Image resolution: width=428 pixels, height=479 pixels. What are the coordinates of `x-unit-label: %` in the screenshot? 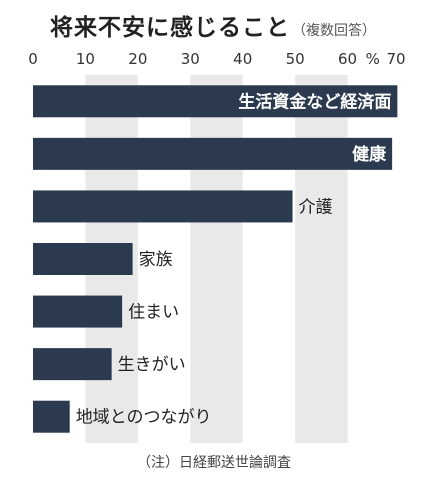 It's located at (373, 59).